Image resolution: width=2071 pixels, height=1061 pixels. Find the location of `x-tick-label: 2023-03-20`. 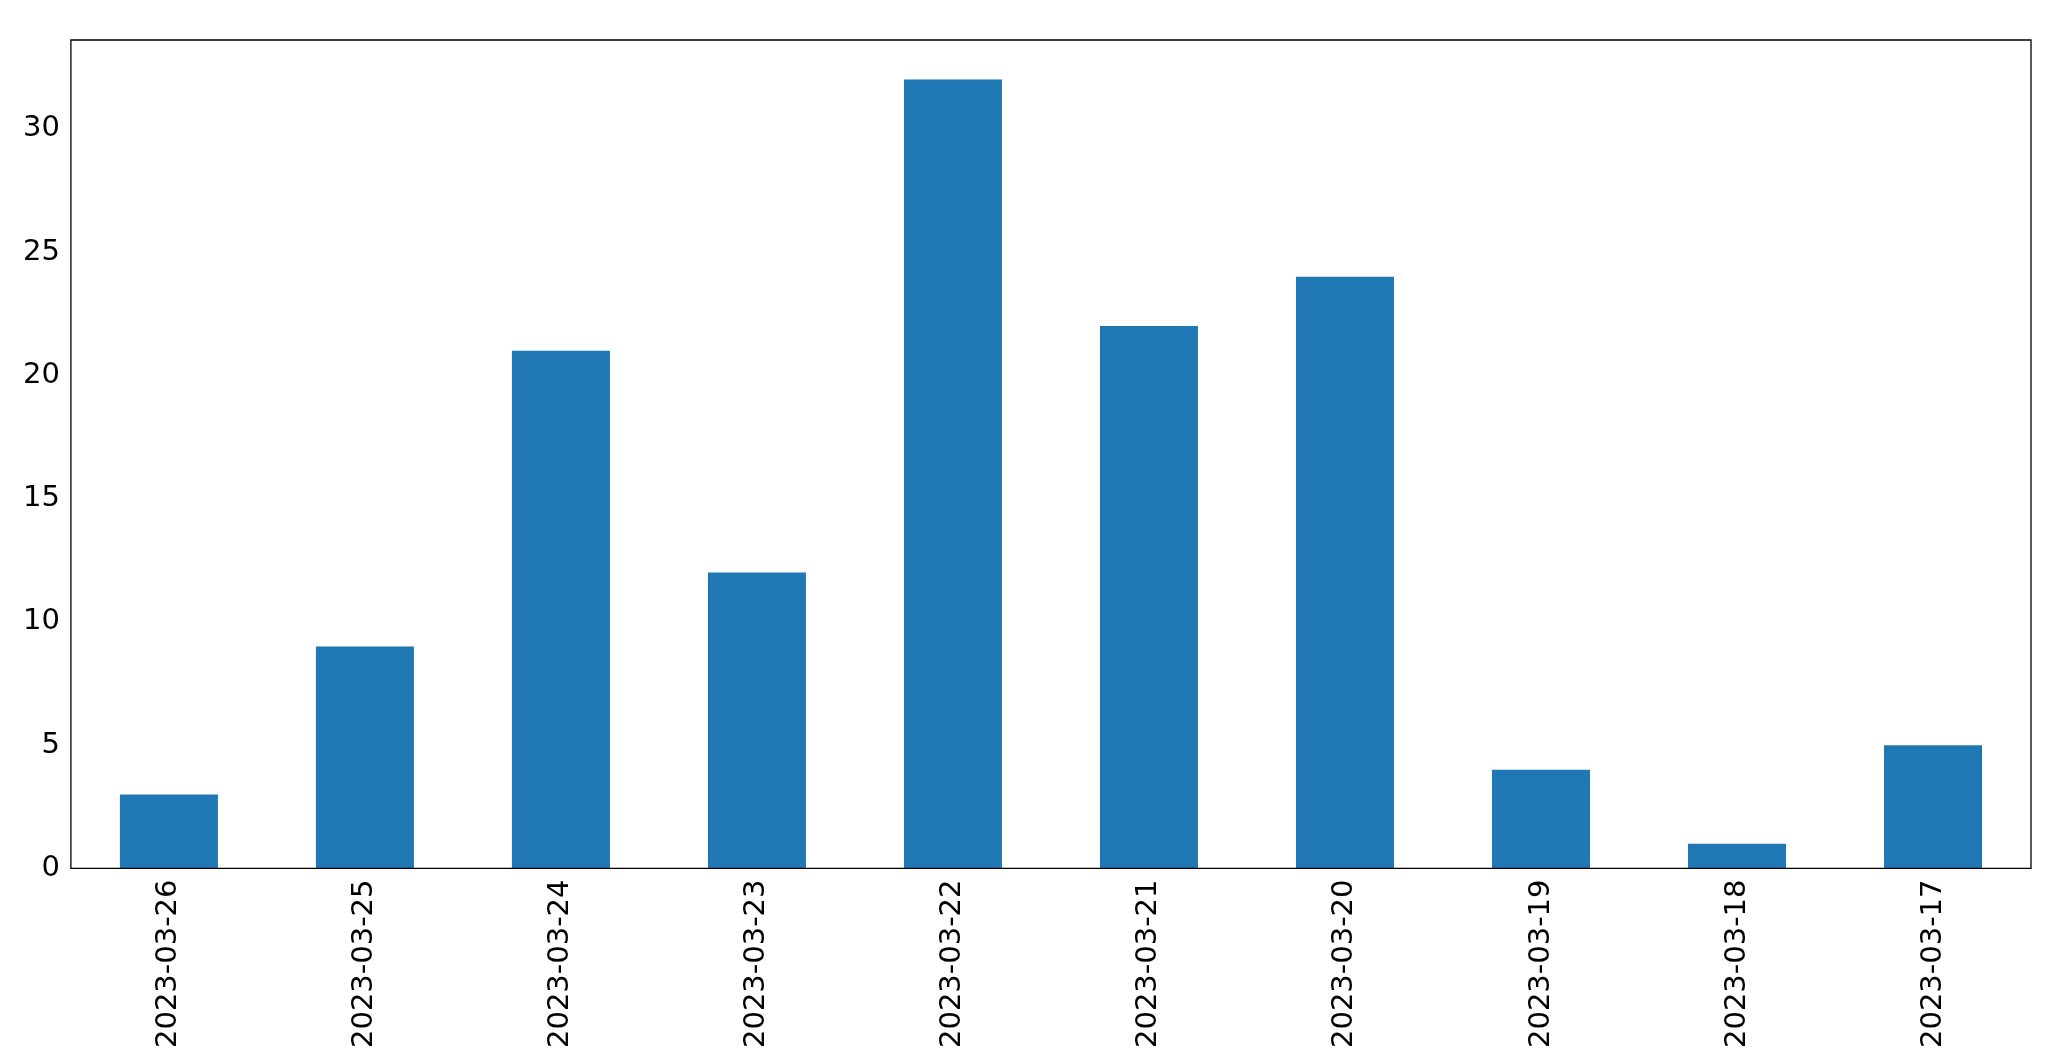

x-tick-label: 2023-03-20 is located at coordinates (1342, 964).